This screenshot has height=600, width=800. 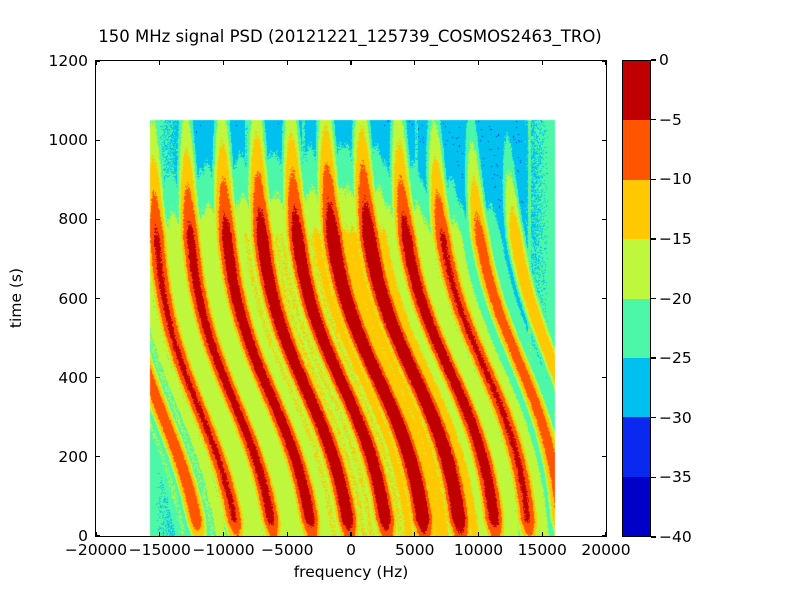 What do you see at coordinates (223, 550) in the screenshot?
I see `x-tick-label: −10000` at bounding box center [223, 550].